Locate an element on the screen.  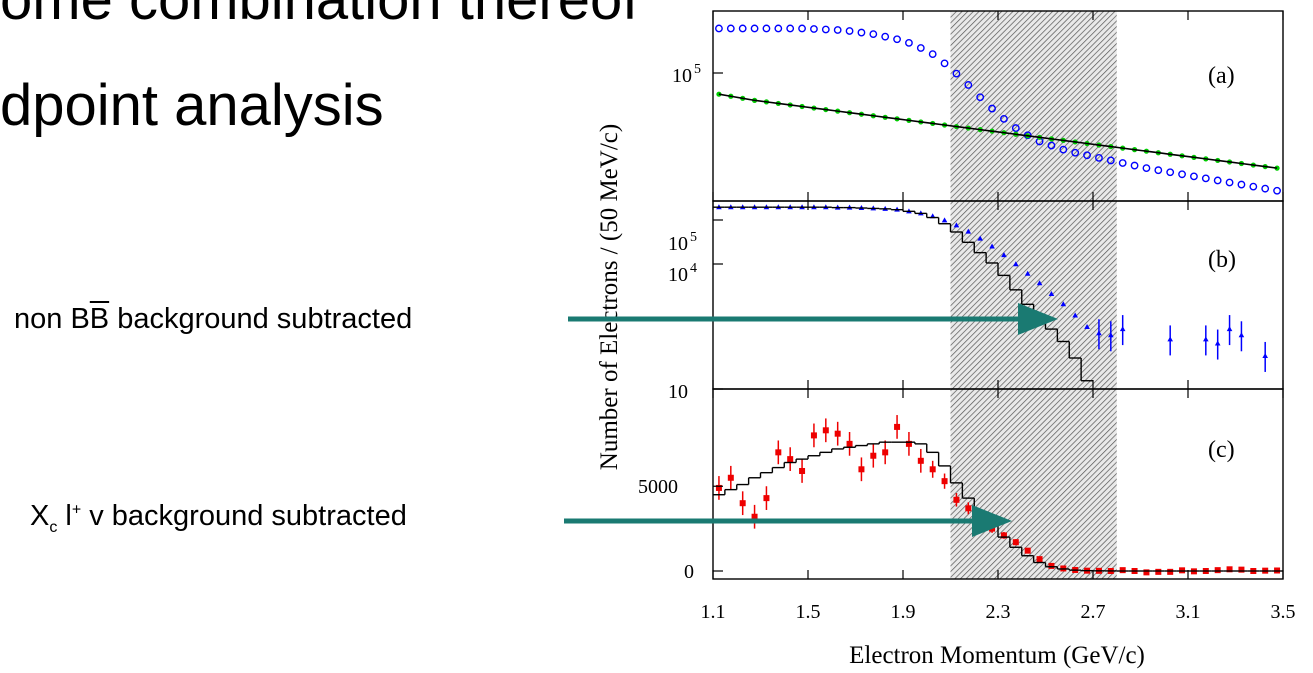
excluded-region is located at coordinates (1033, 295).